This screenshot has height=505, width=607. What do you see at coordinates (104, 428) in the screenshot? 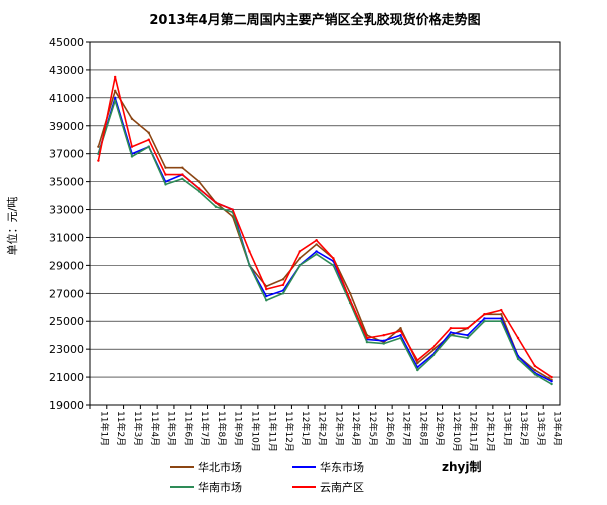
I see `x-tick-label: 11年1月` at bounding box center [104, 428].